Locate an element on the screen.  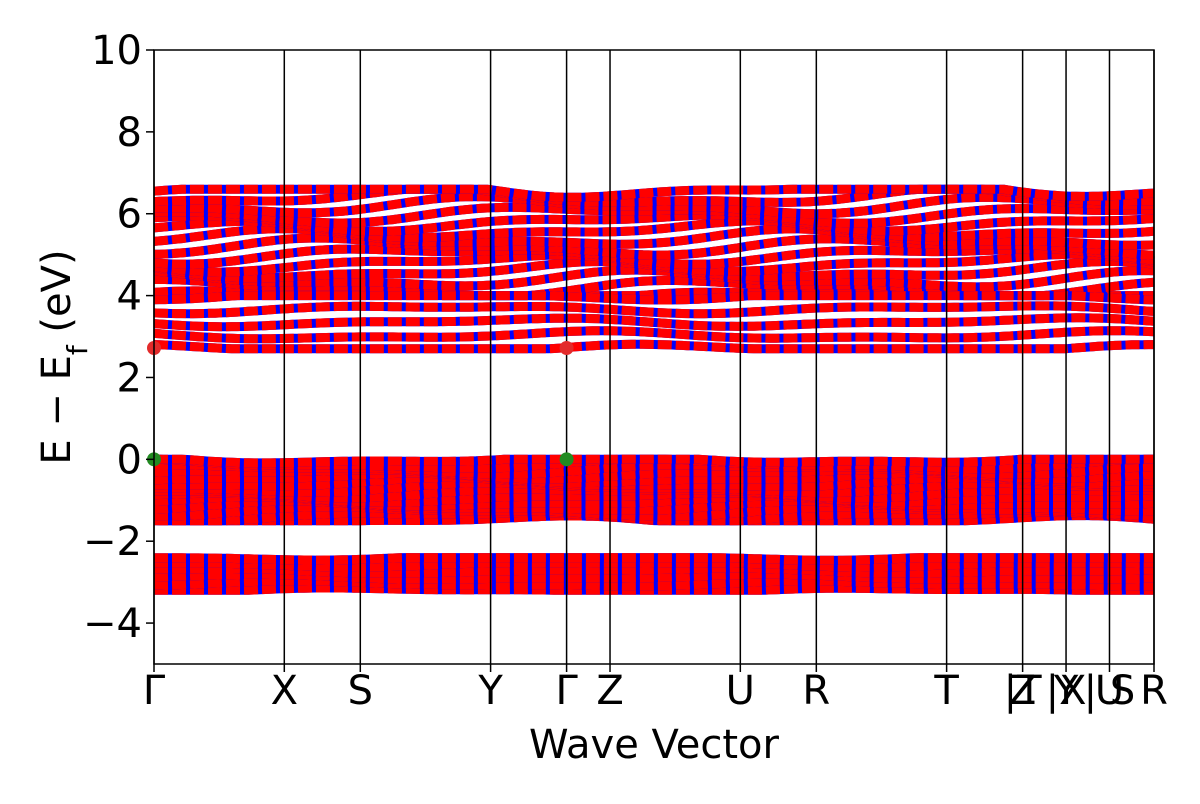
y-axis-title: E − Ef (eV) is located at coordinates (64, 356).